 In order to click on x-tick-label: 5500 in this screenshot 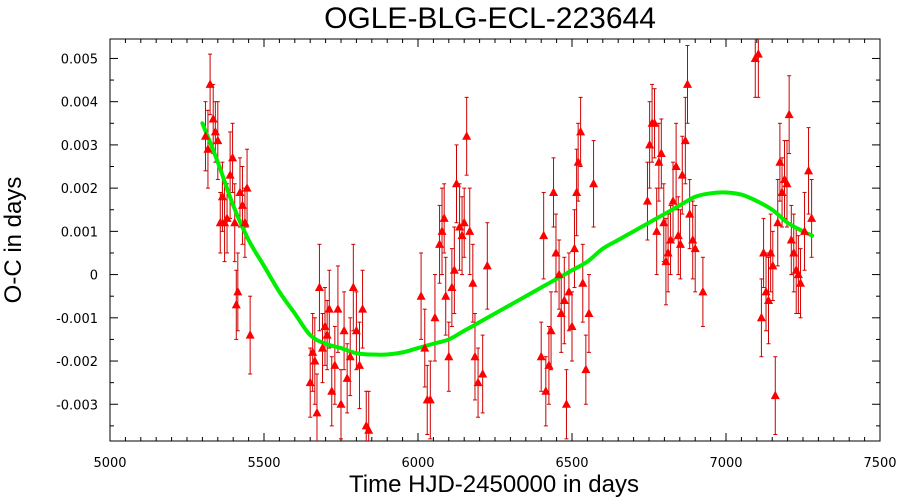, I will do `click(263, 463)`.